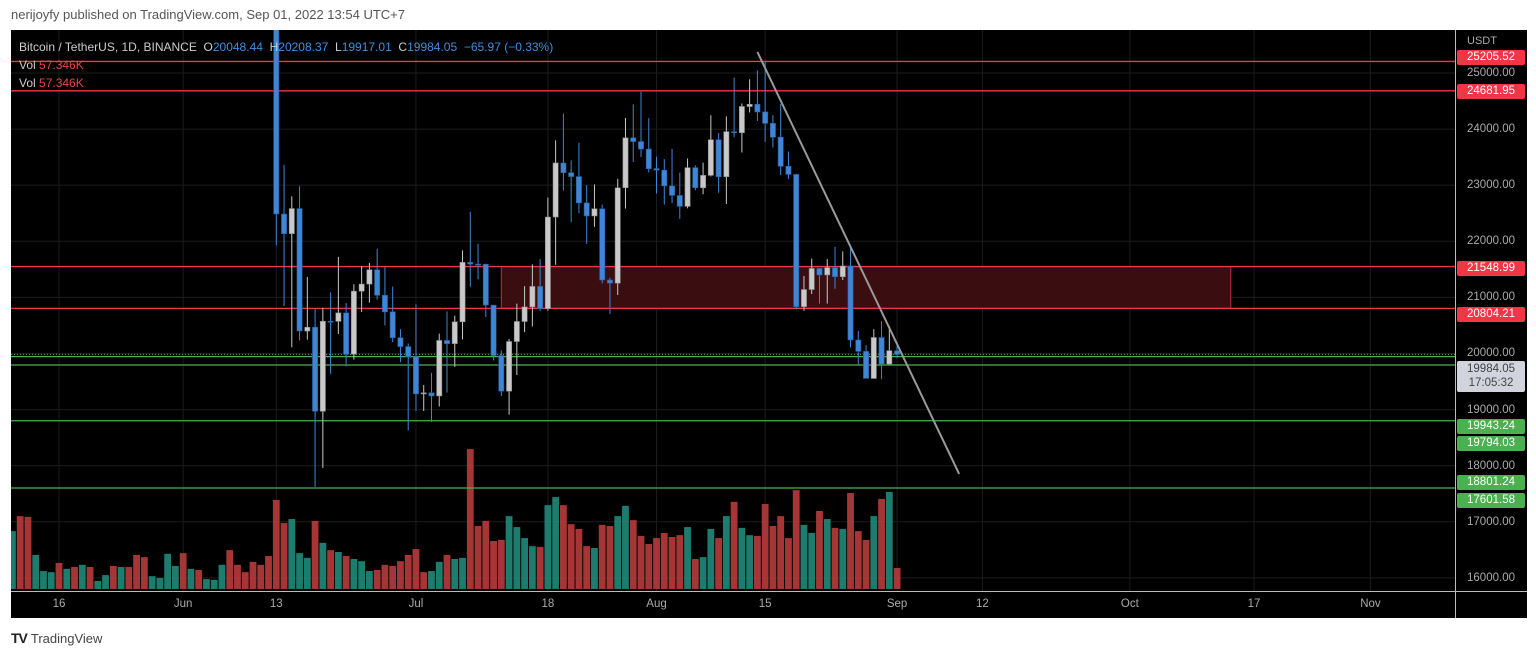  I want to click on trend-line, so click(858, 263).